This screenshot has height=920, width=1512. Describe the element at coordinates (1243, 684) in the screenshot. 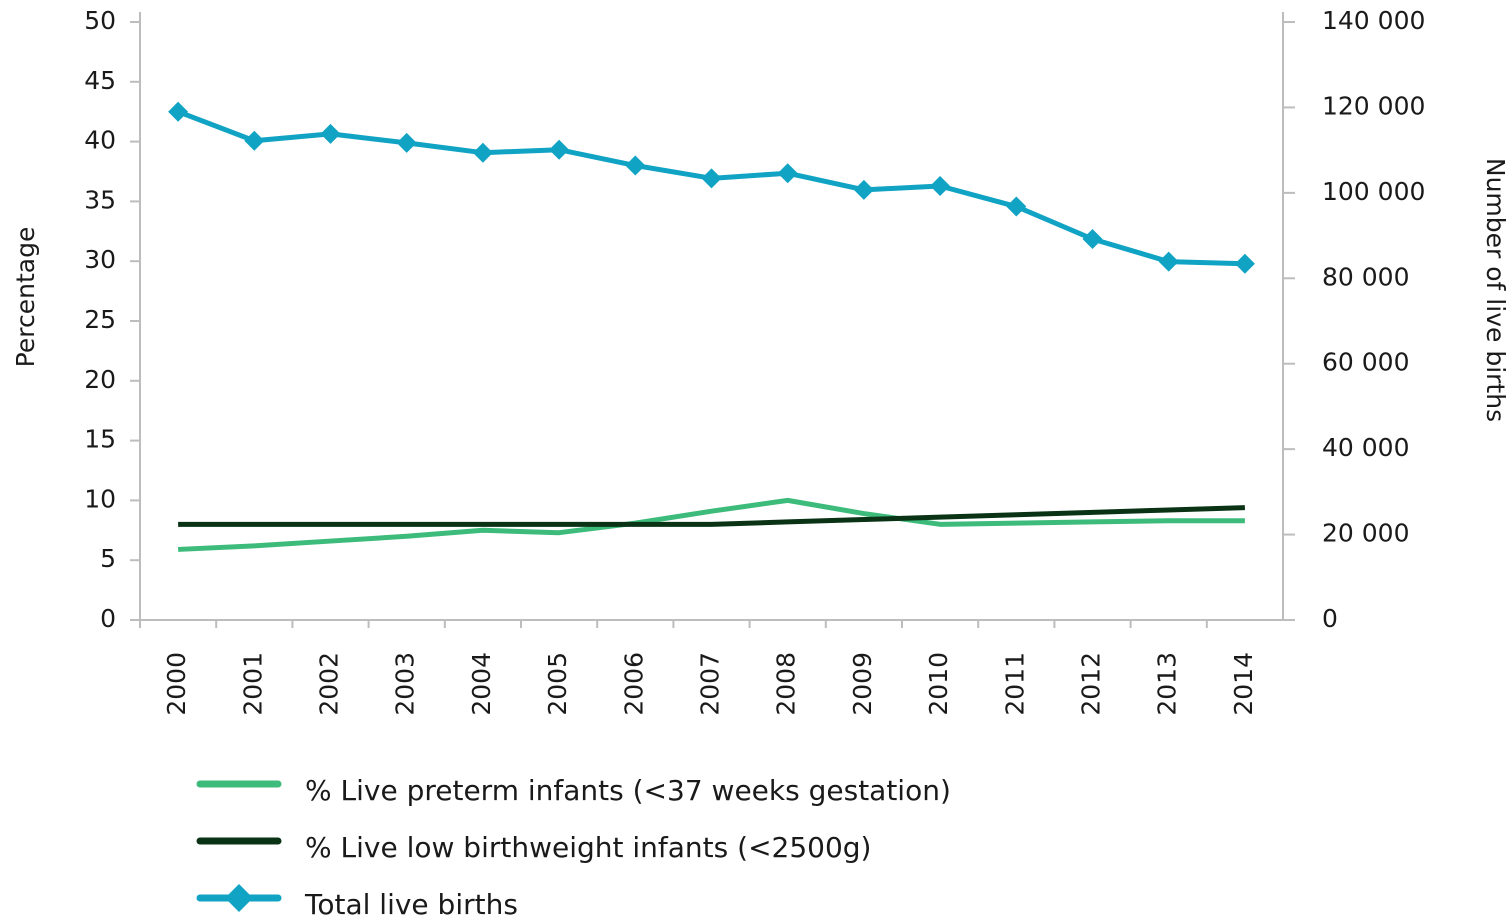

I see `x-tick-label: 2014` at that location.